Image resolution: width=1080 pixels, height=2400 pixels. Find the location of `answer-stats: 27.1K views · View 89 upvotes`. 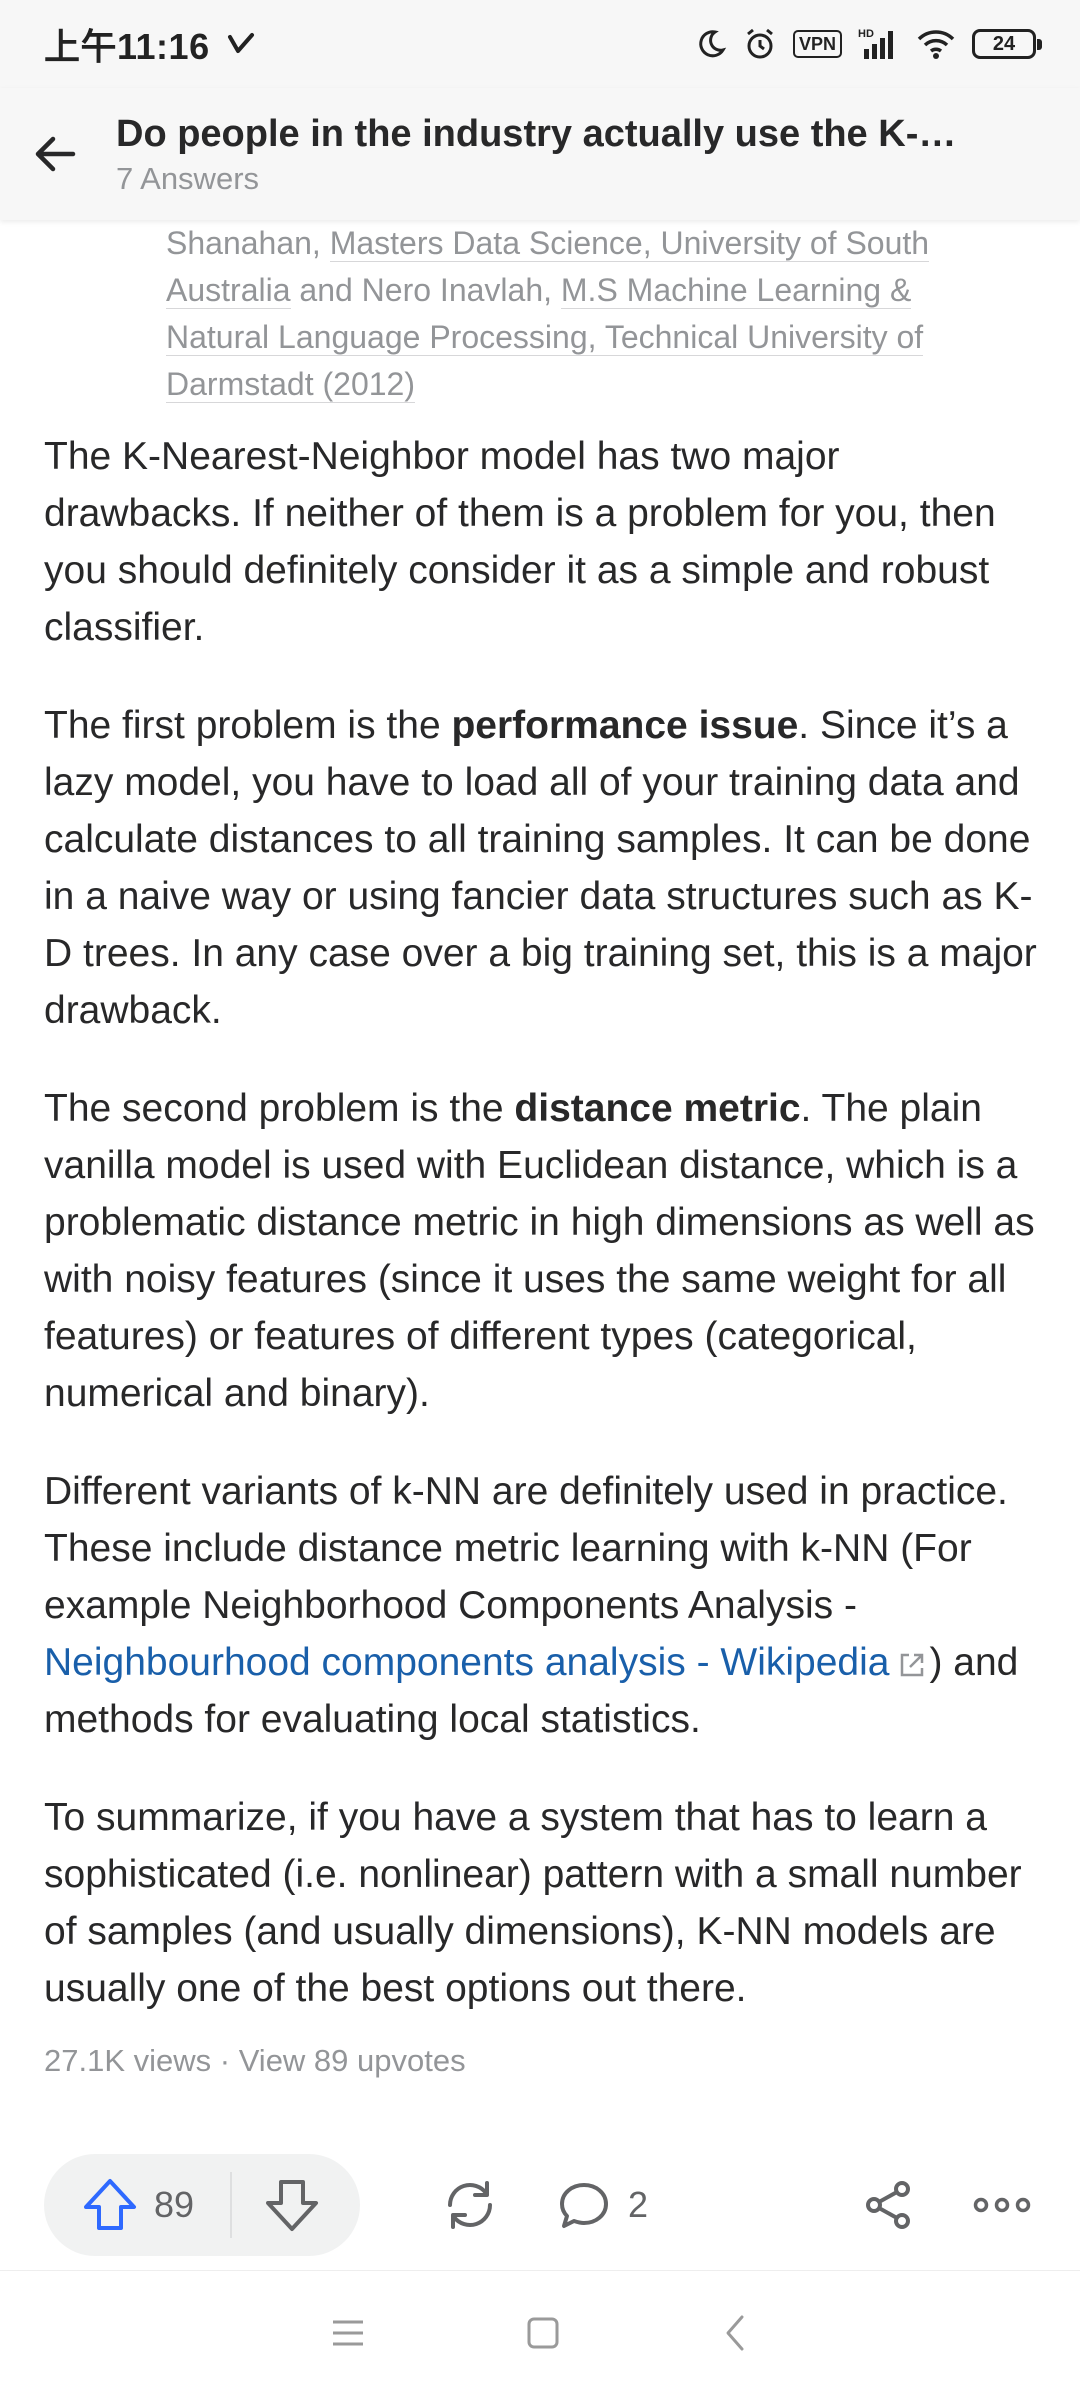

answer-stats: 27.1K views · View 89 upvotes is located at coordinates (255, 2060).